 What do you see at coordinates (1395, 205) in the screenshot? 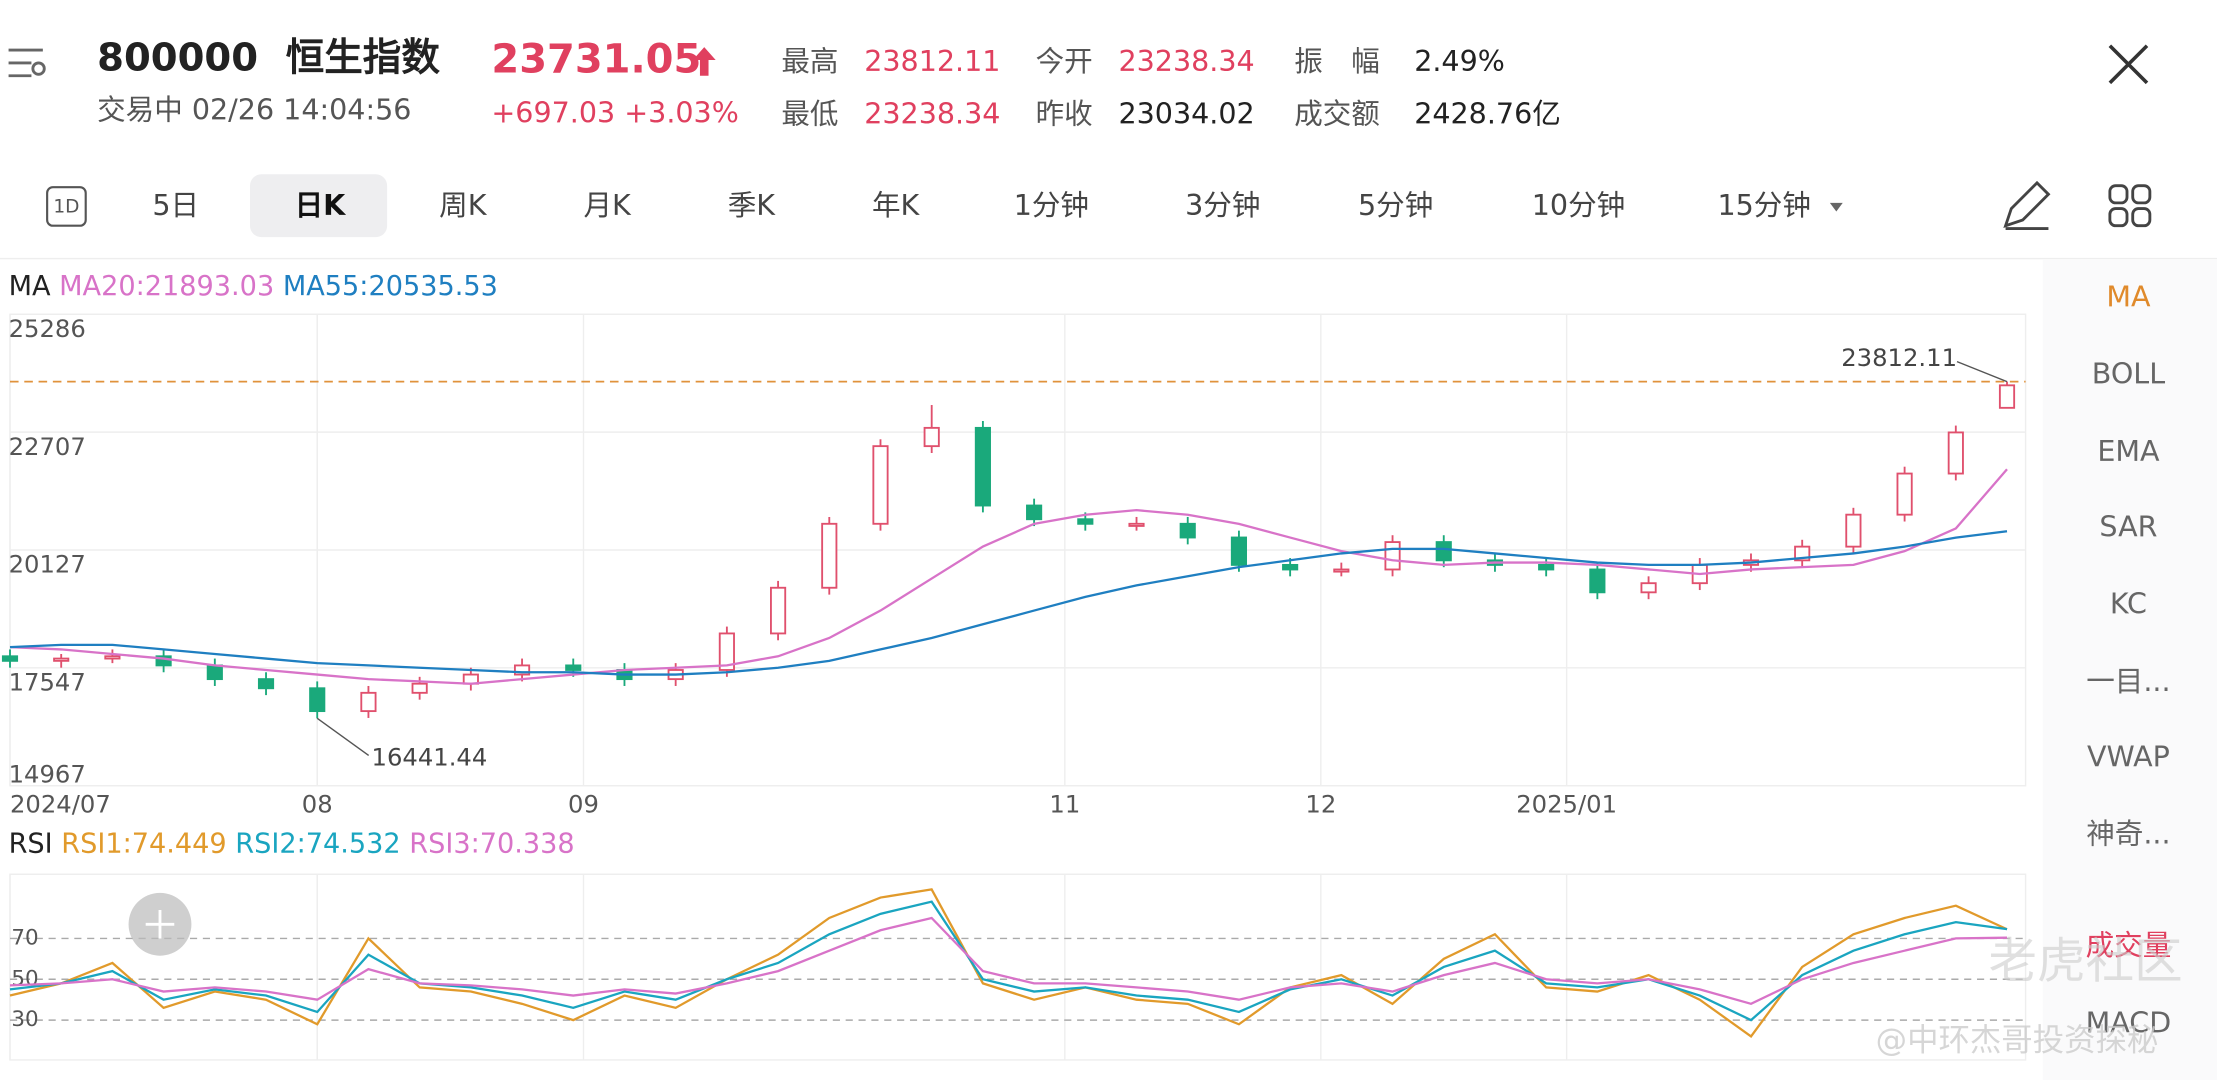
I see `tab: 5分钟` at bounding box center [1395, 205].